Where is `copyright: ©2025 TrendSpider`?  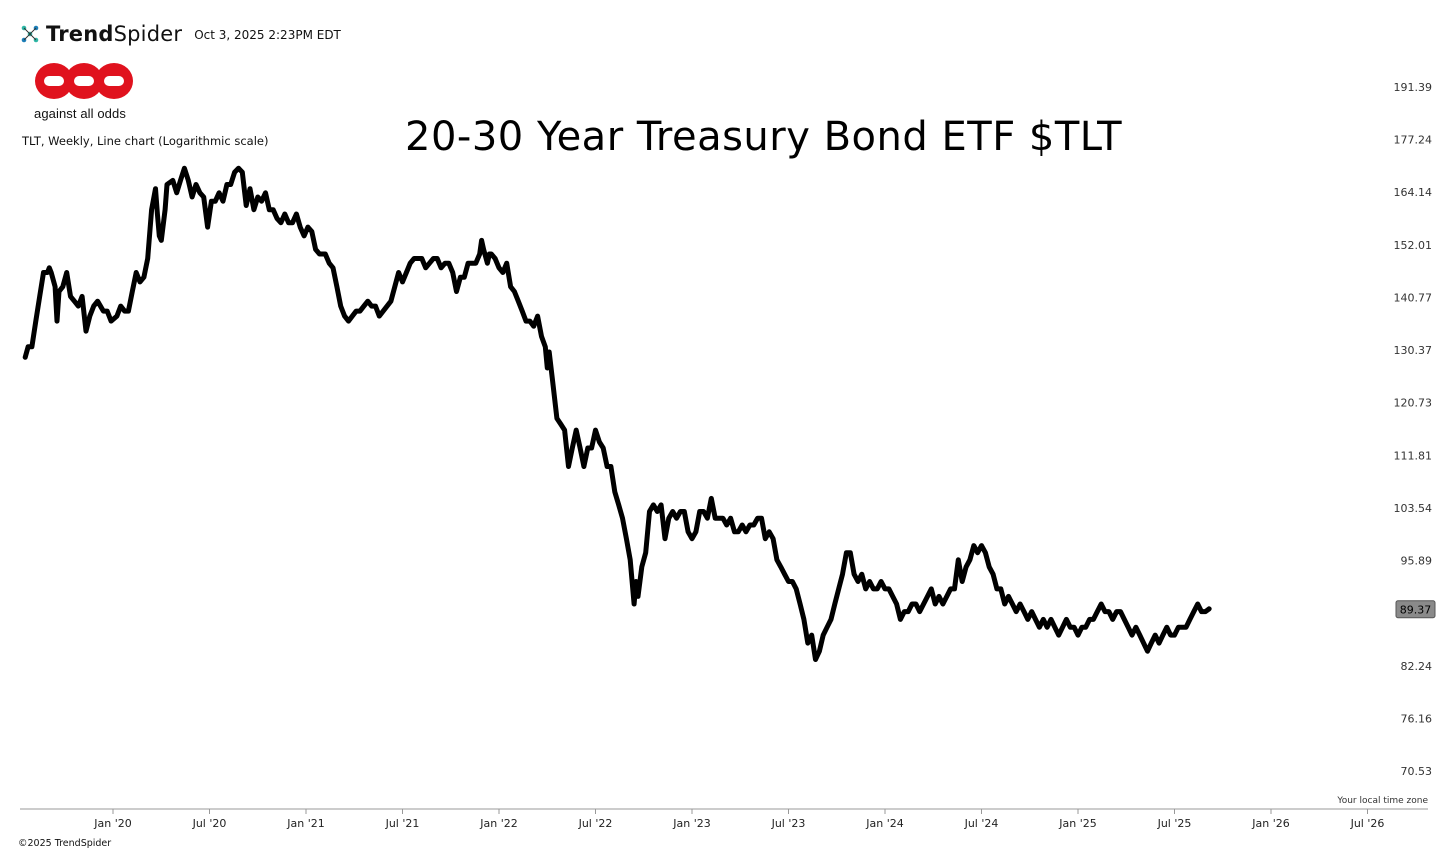
copyright: ©2025 TrendSpider is located at coordinates (65, 843).